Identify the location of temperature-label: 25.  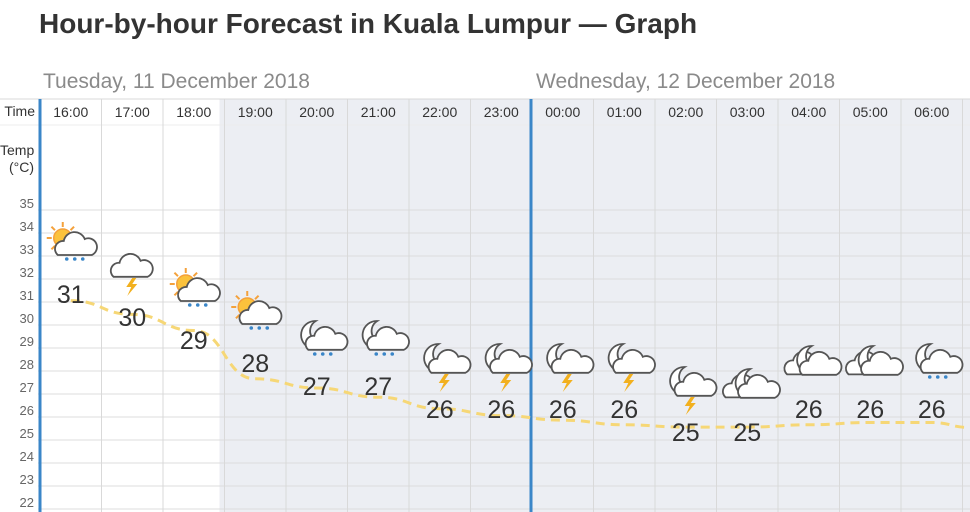
(686, 433).